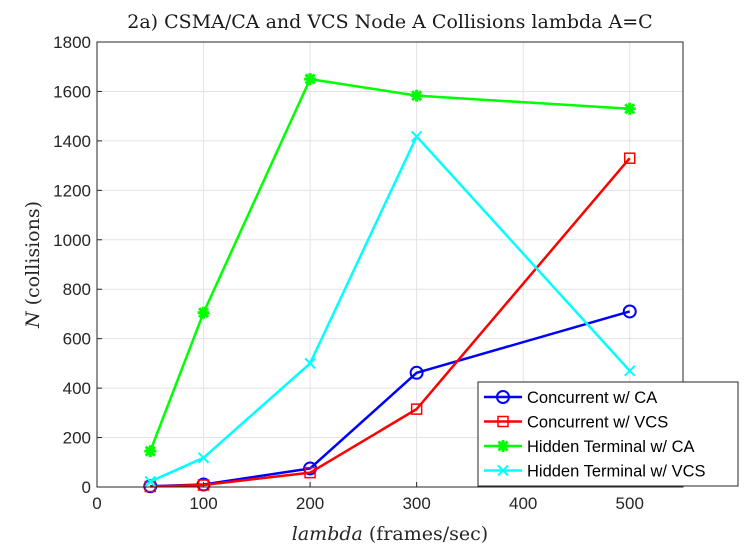  What do you see at coordinates (597, 423) in the screenshot?
I see `legend-label: Concurrent w/ VCS` at bounding box center [597, 423].